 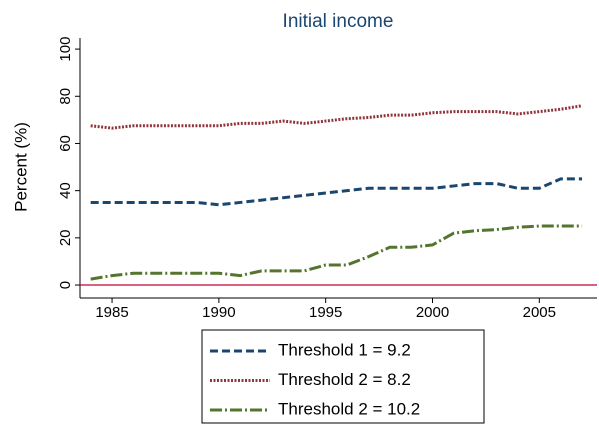 I want to click on legend-label: Threshold 2 = 10.2, so click(x=349, y=408).